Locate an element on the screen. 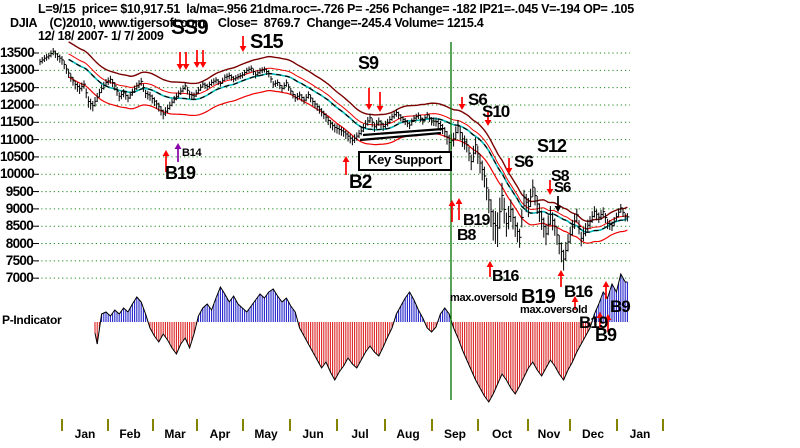  p-indicator-label: P-Indicator is located at coordinates (32, 320).